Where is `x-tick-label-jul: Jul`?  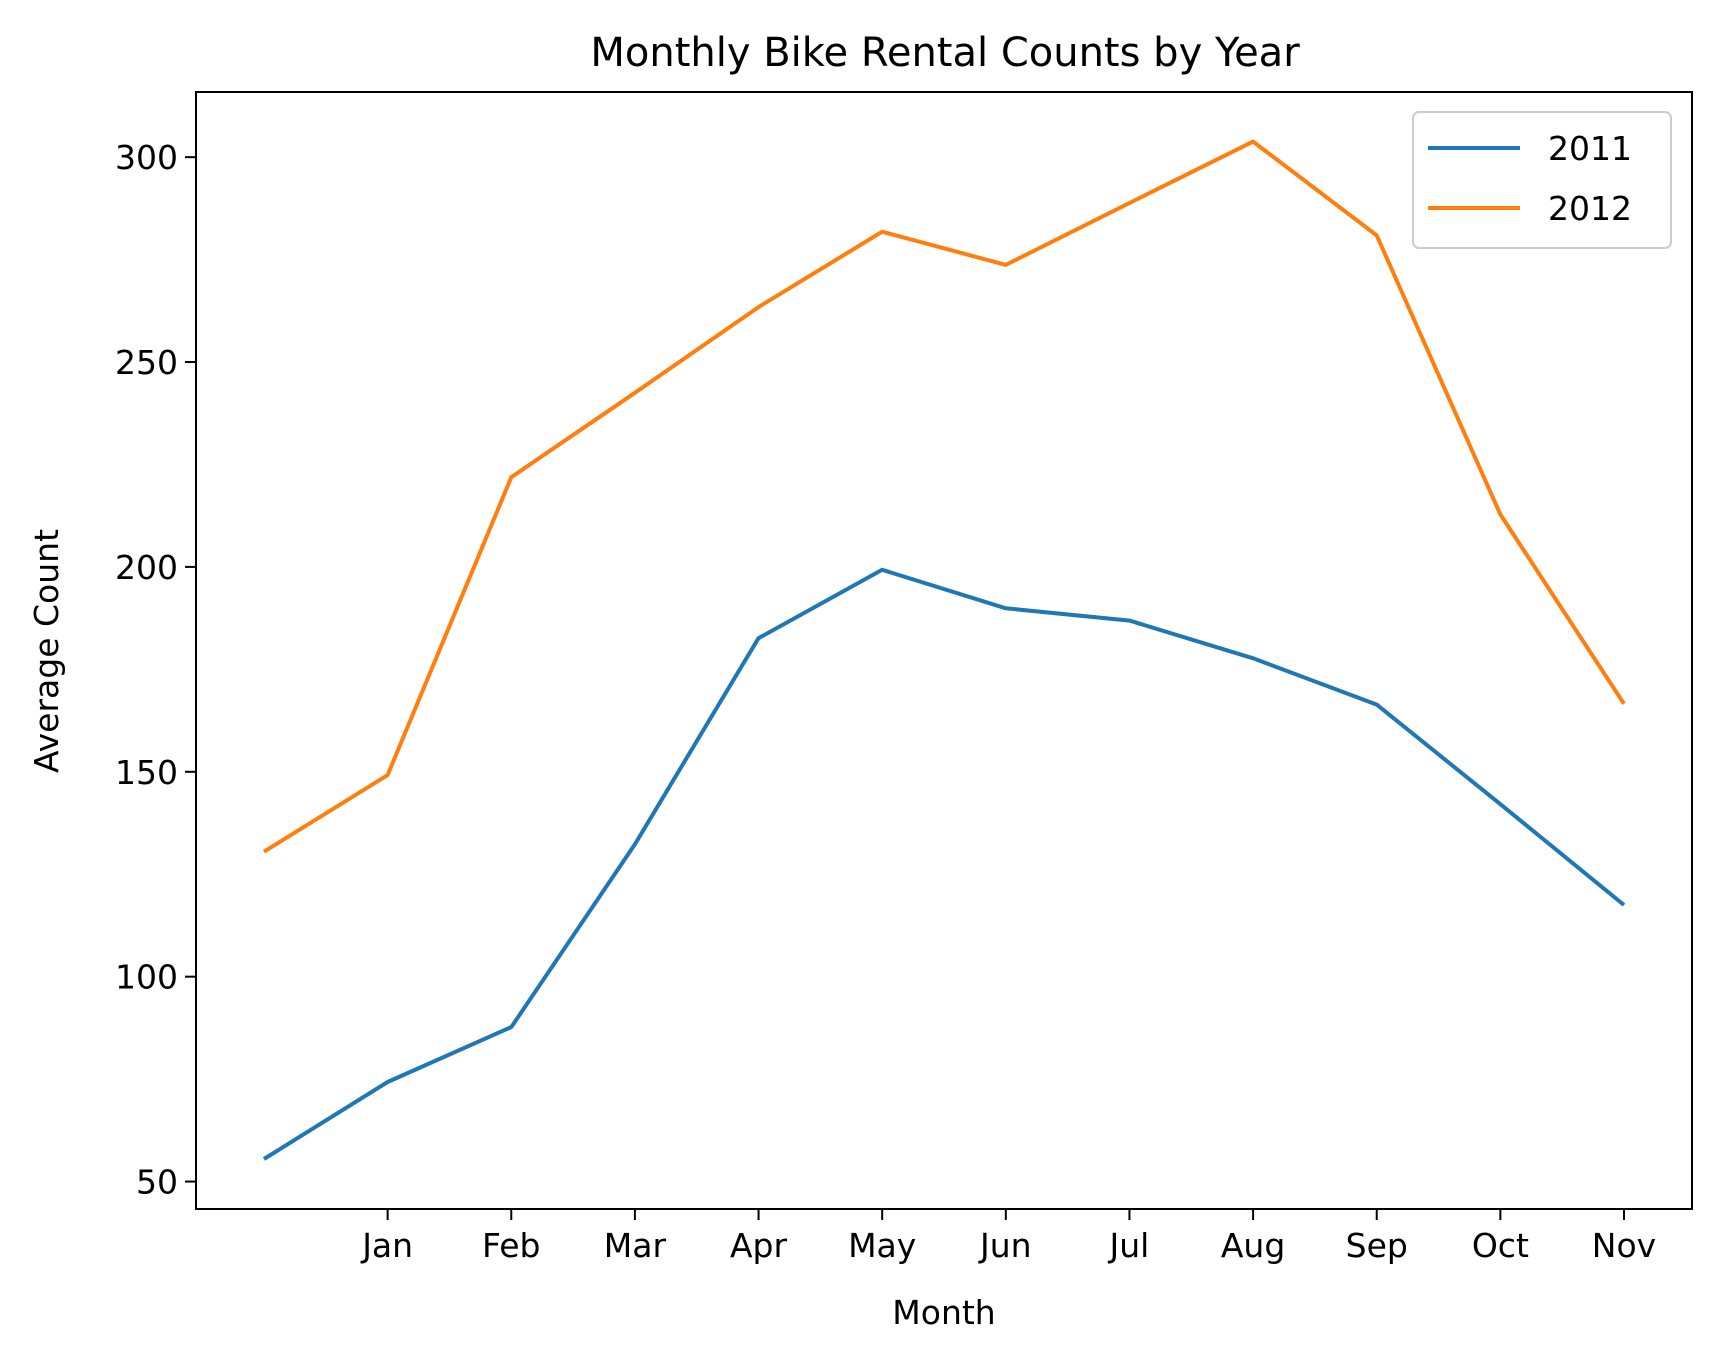 x-tick-label-jul: Jul is located at coordinates (1129, 1245).